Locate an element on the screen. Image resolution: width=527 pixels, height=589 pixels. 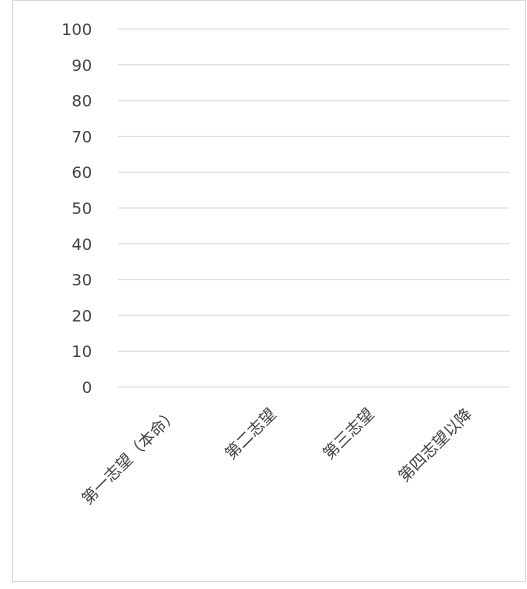
x-axis-tick-labels: 第一志望（本命） 第二志望 第三志望 第四志望以降 is located at coordinates (277, 456).